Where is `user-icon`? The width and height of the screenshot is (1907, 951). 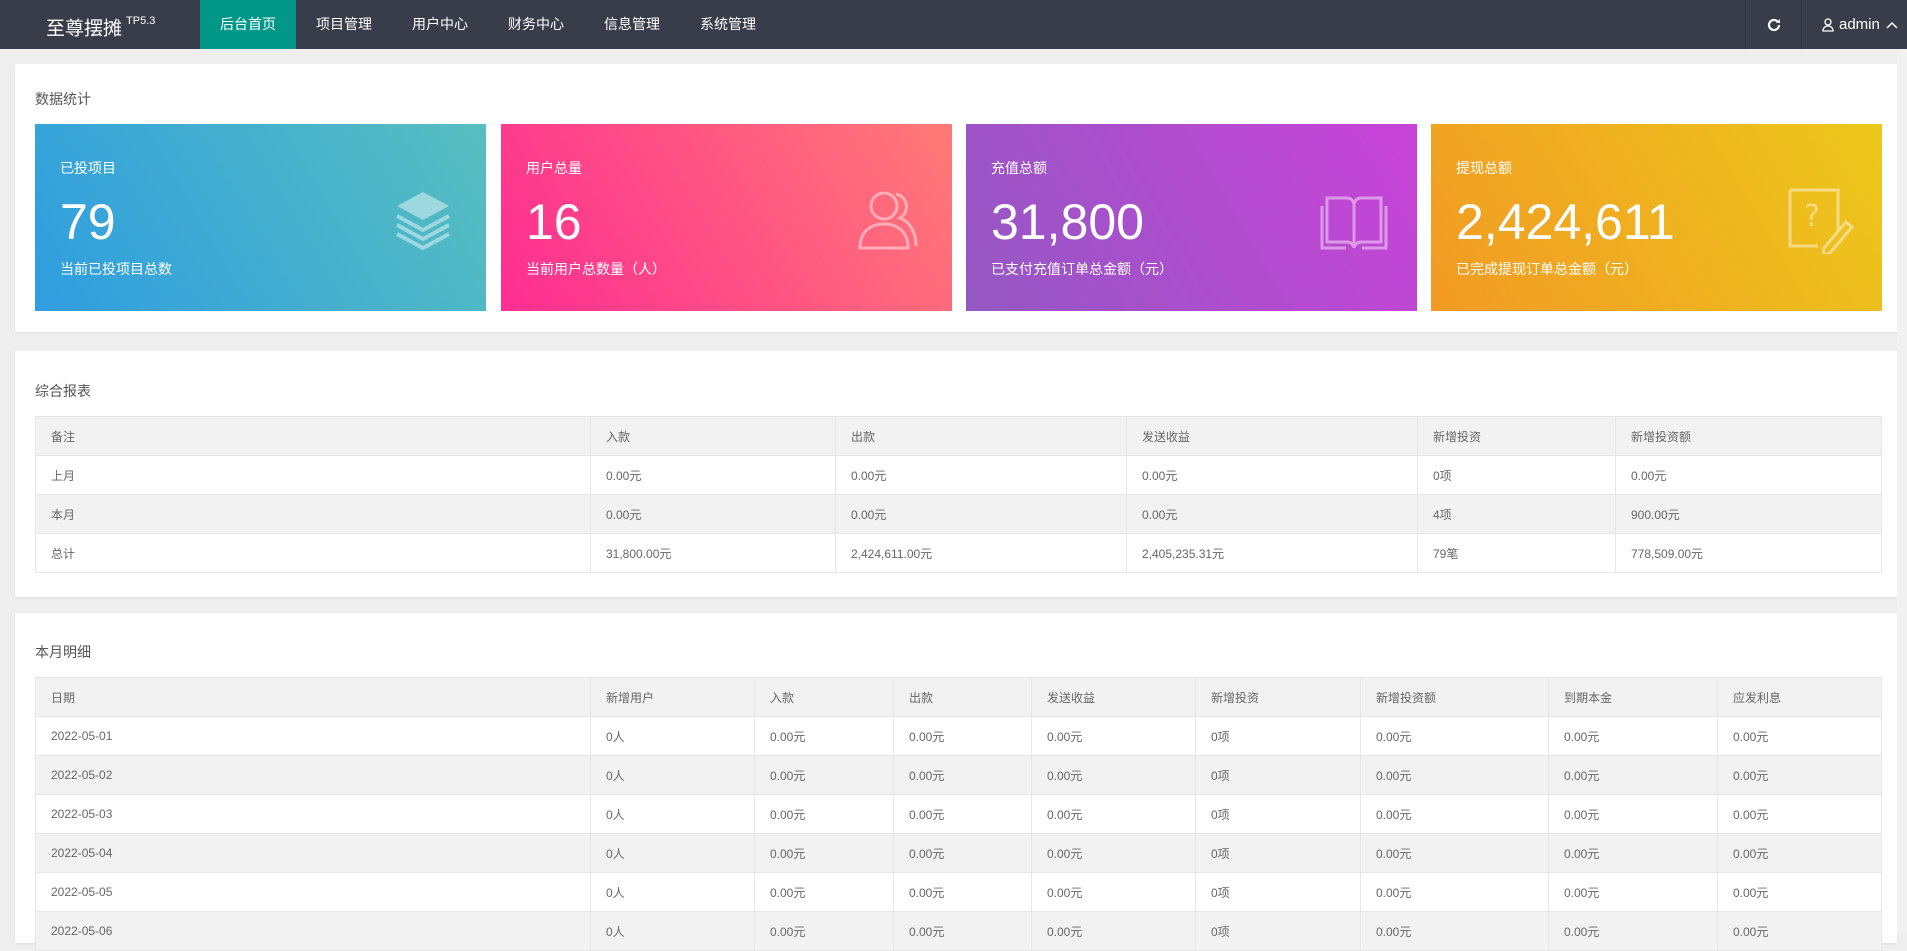
user-icon is located at coordinates (1828, 24).